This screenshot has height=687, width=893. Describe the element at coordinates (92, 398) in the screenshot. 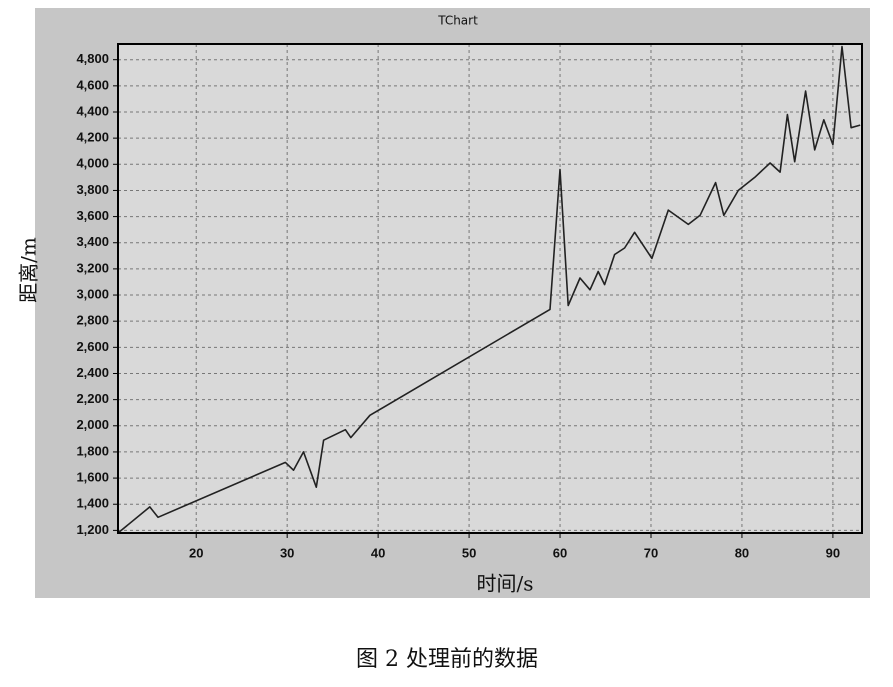

I see `y-tick-label: 2,200` at that location.